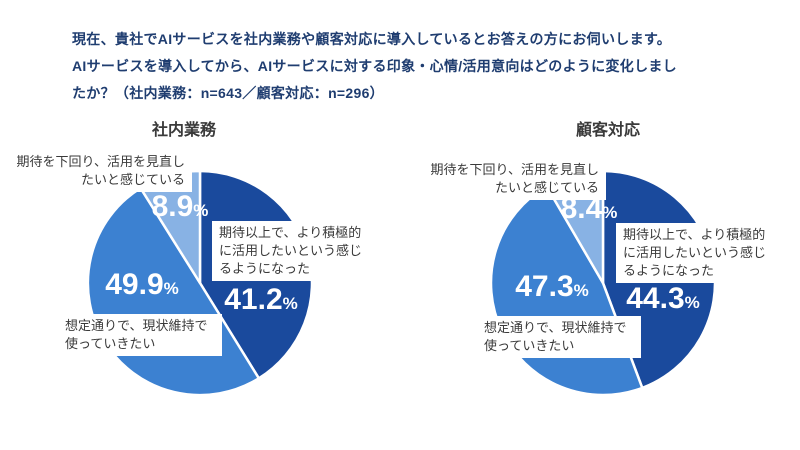  I want to click on slice-value-label: 47.3%, so click(552, 287).